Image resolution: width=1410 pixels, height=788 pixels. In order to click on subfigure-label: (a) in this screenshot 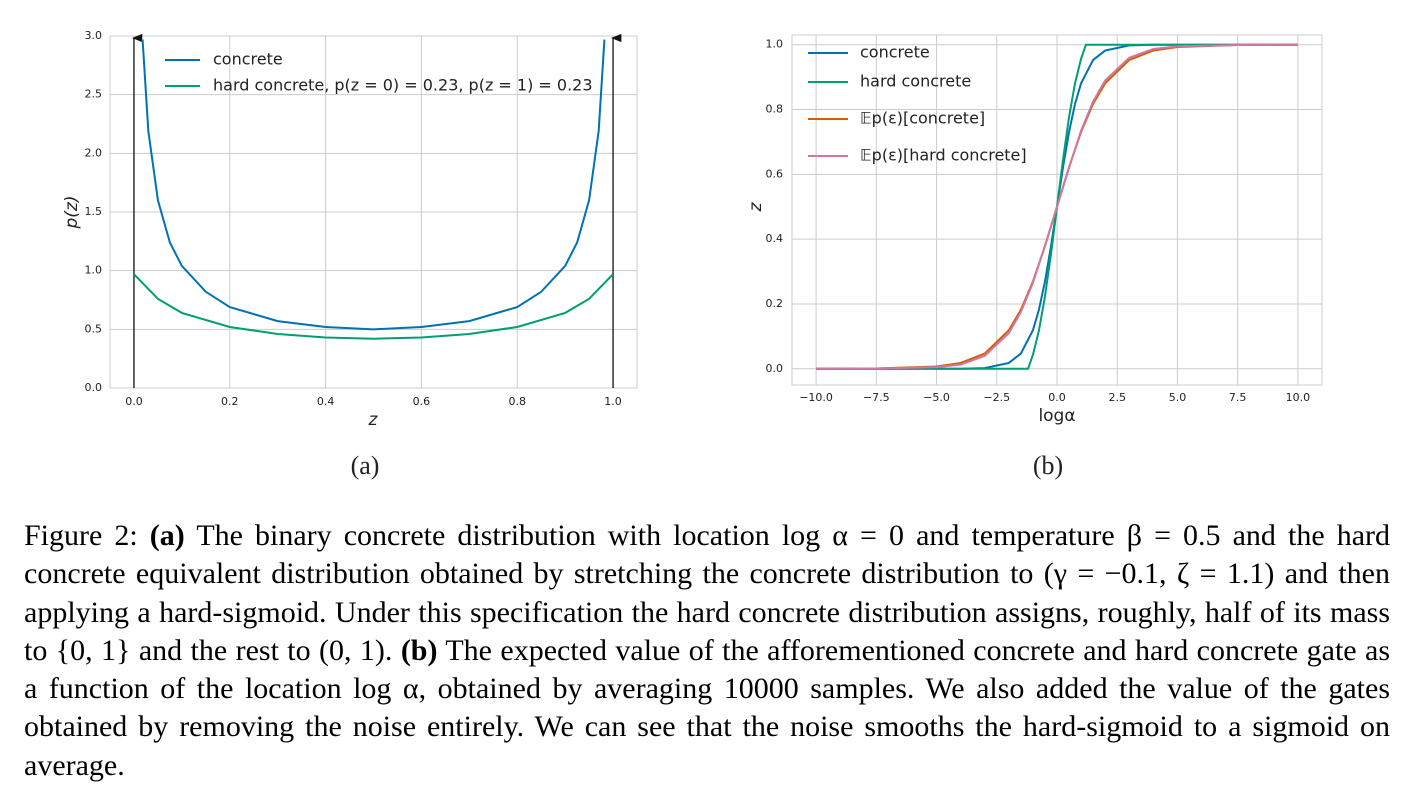, I will do `click(365, 465)`.